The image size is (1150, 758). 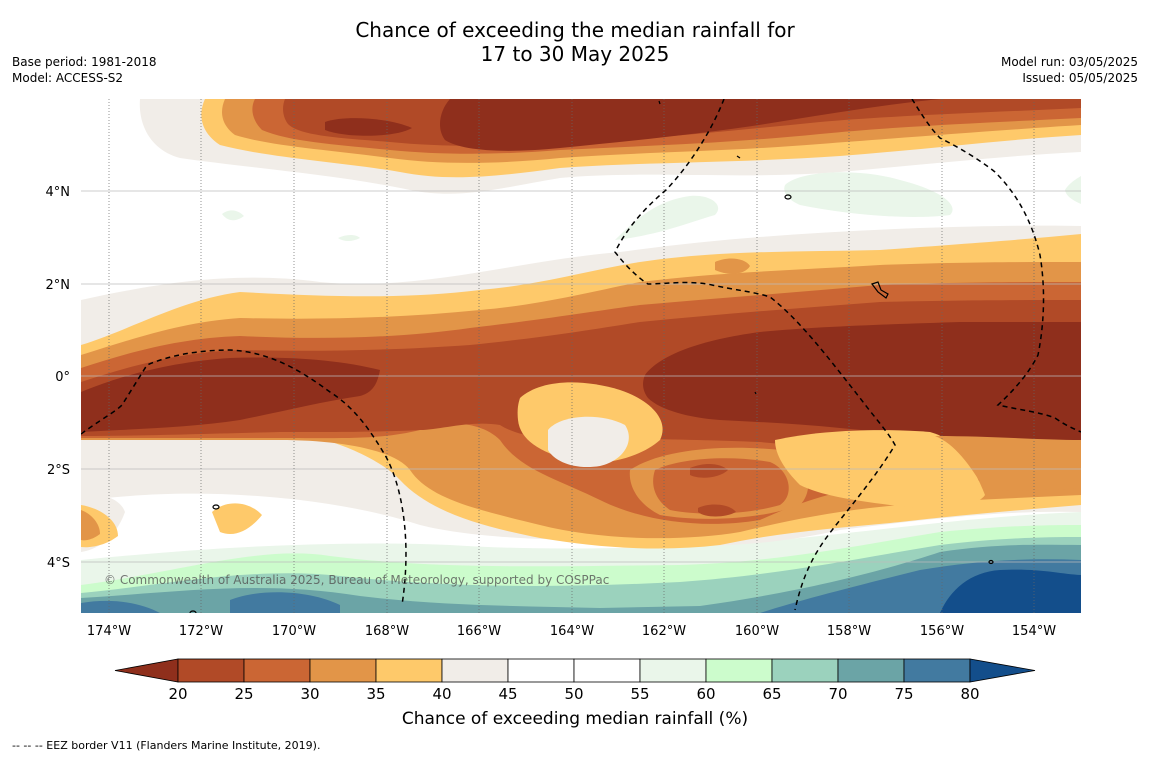 I want to click on island-c, so click(x=880, y=290).